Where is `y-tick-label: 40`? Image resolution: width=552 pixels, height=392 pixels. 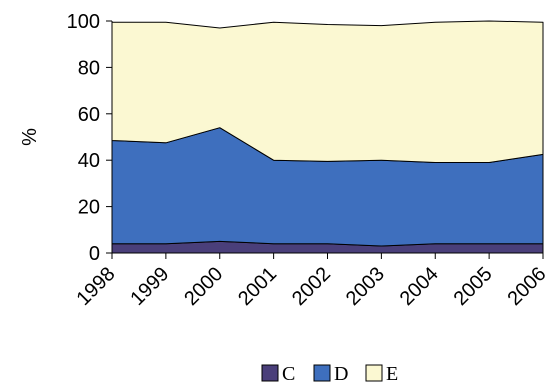
y-tick-label: 40 is located at coordinates (89, 161).